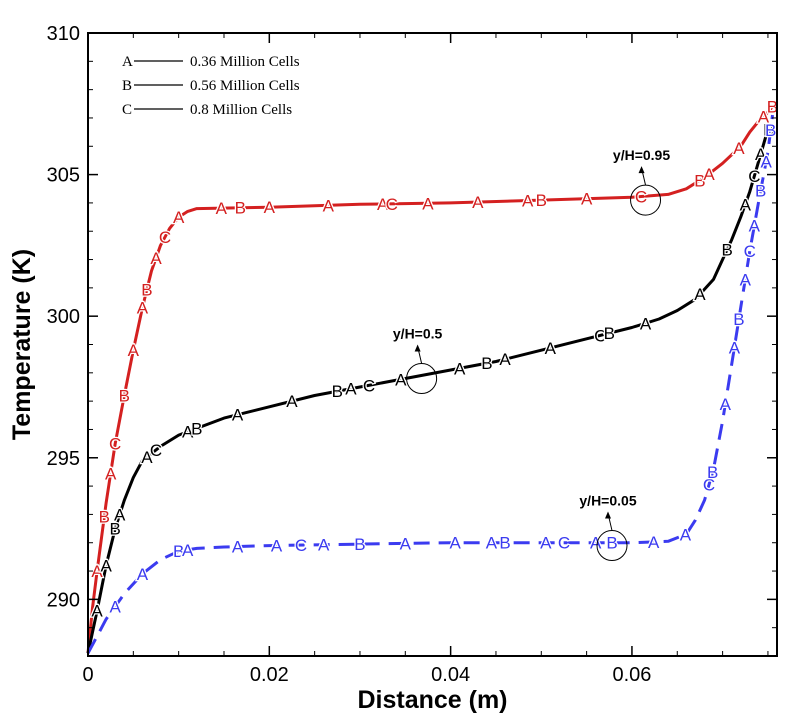 The image size is (795, 722). I want to click on y-tick-label: 300, so click(63, 317).